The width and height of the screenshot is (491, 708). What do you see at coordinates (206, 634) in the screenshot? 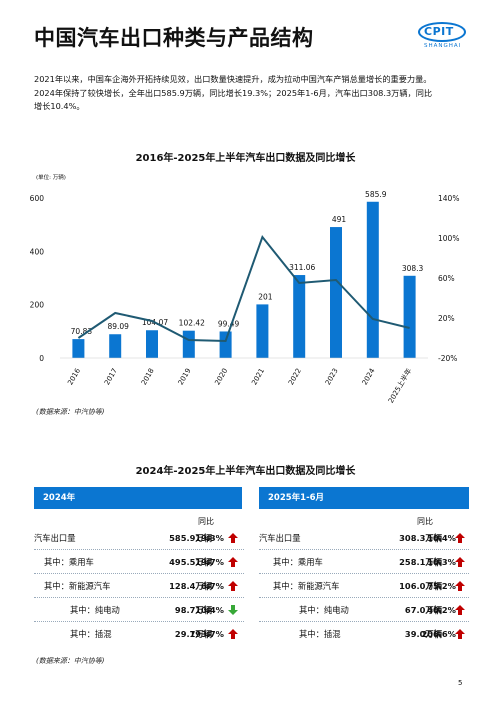
I see `row-yoy: 193.7%` at bounding box center [206, 634].